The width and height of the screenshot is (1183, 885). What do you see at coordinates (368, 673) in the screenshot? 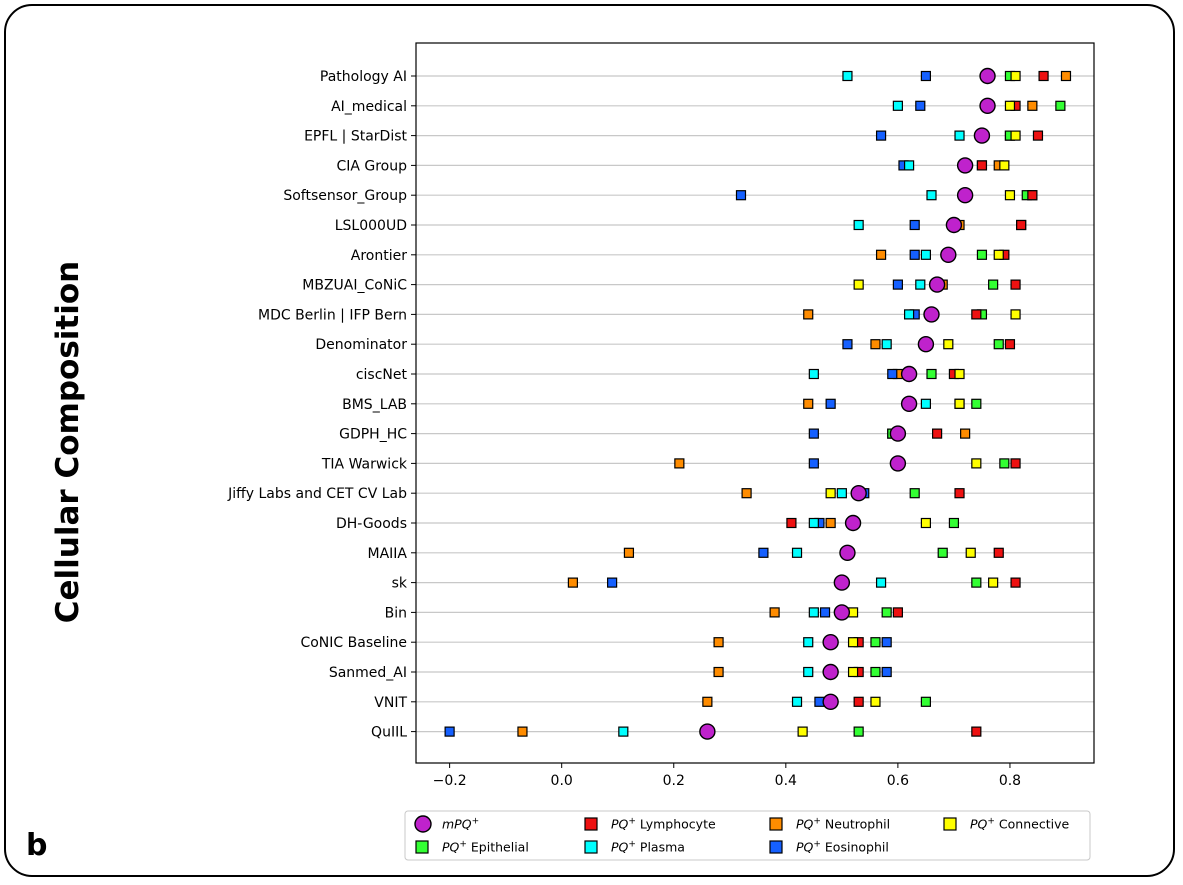
I see `category-label: Sanmed_AI` at bounding box center [368, 673].